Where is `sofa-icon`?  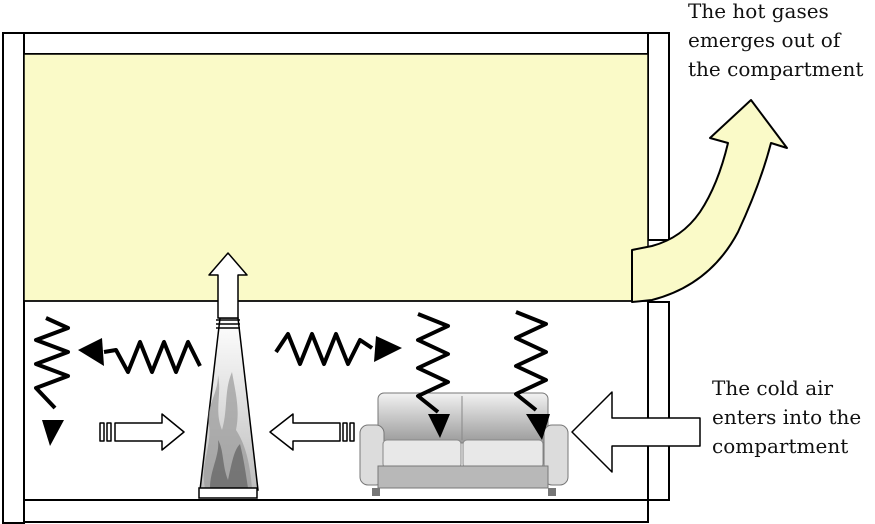 sofa-icon is located at coordinates (464, 444).